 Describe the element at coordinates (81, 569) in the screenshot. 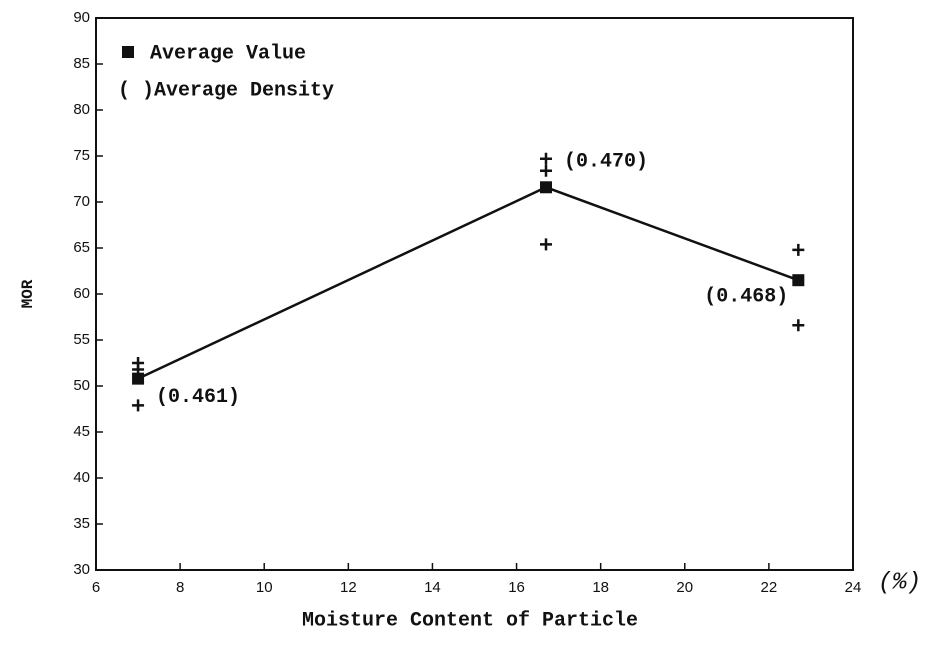

I see `y-tick-label: 30` at that location.